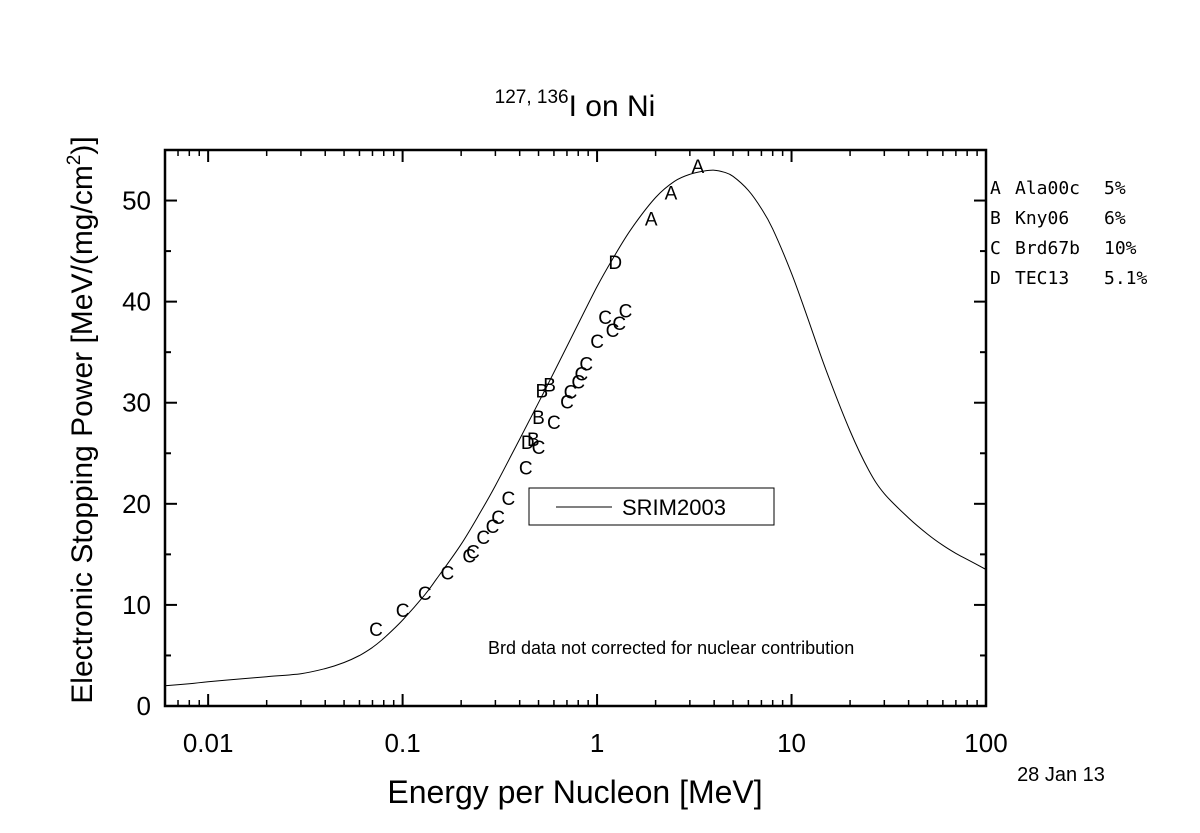  I want to click on y-axis-label-group: Electronic Stopping Power [MeV/(mg/cm2)], so click(81, 419).